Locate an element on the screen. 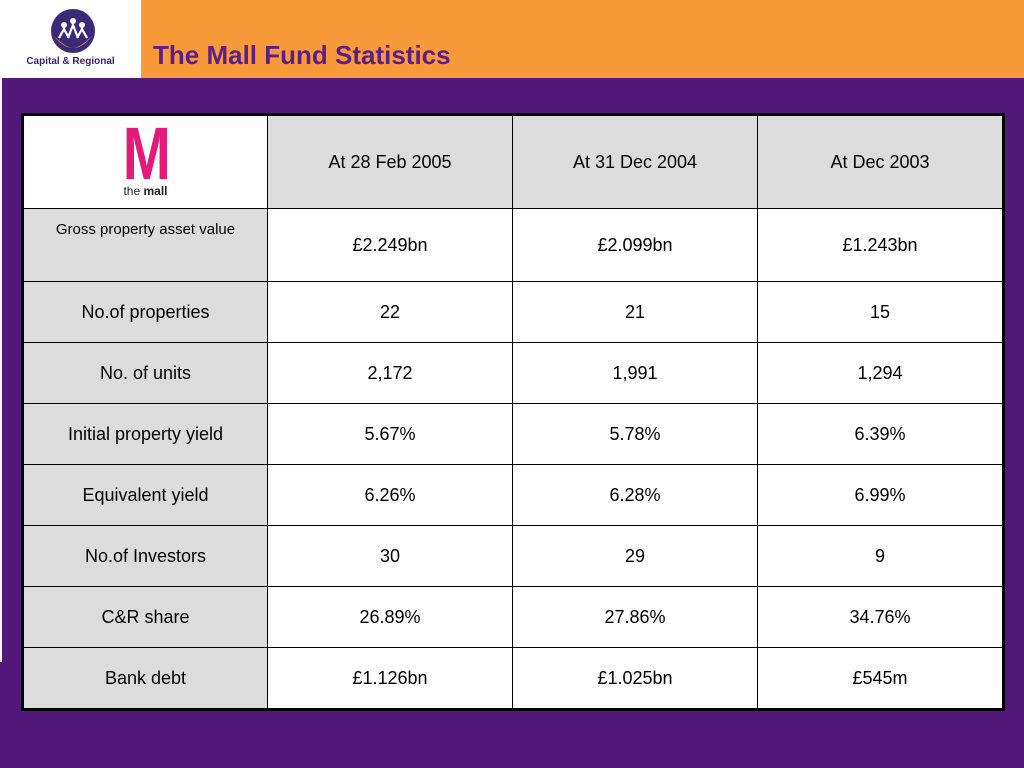  column-header: At Dec 2003 is located at coordinates (880, 161).